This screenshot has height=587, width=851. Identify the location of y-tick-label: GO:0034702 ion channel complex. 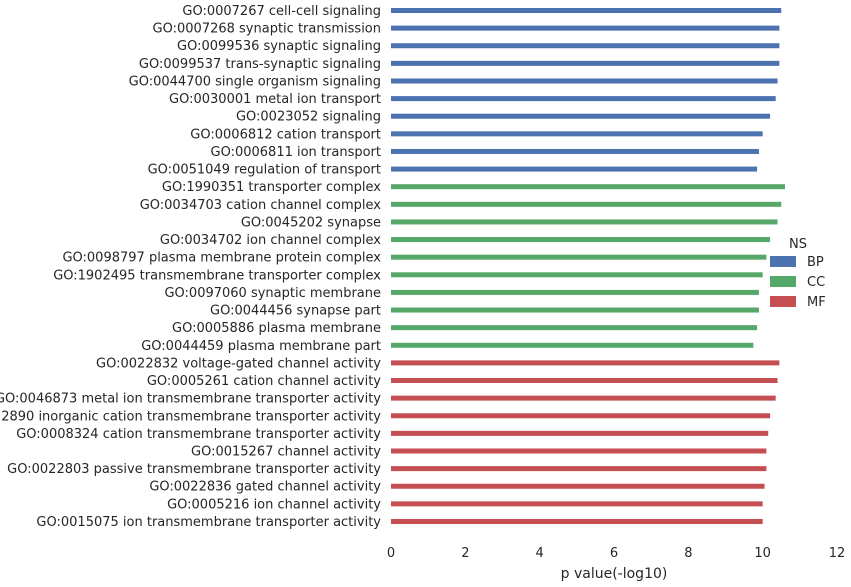
(270, 240).